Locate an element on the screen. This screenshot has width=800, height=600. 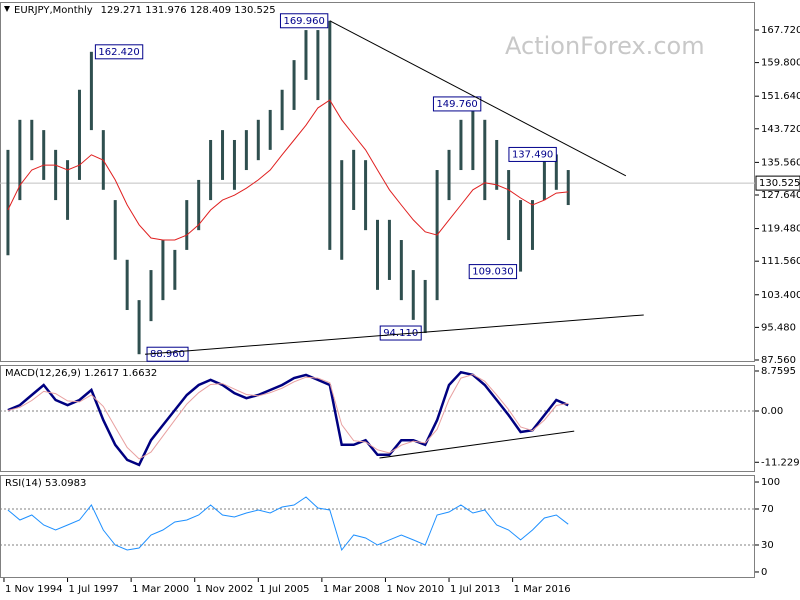
y-tick-label: 95.480 is located at coordinates (778, 327).